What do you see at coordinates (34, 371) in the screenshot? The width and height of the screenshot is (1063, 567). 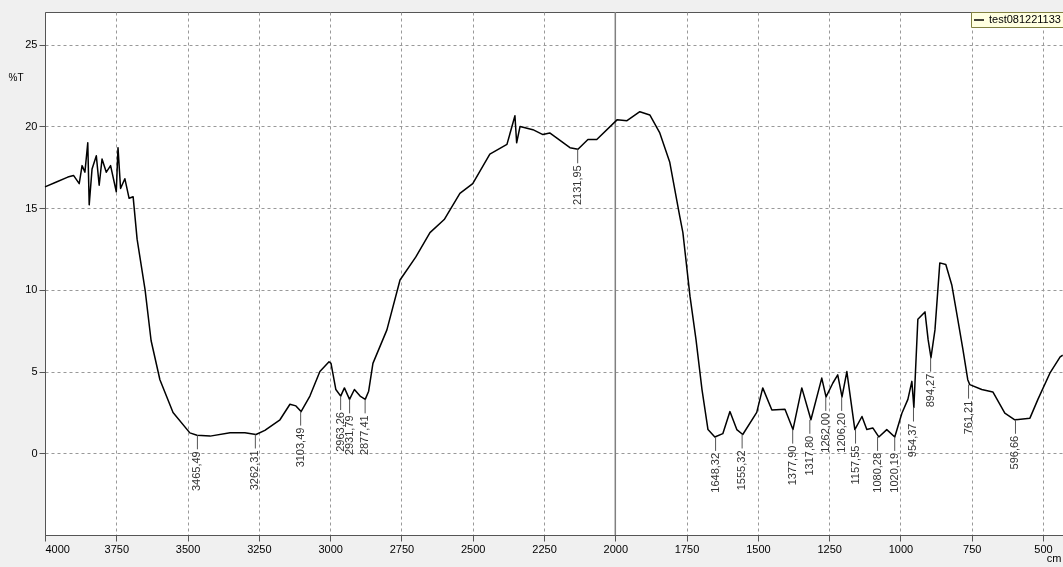 I see `y-tick-label: 5` at bounding box center [34, 371].